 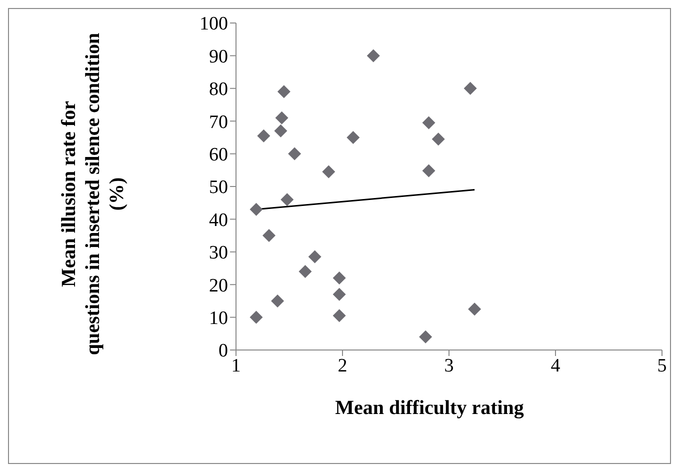 I want to click on y-tick-label: 30, so click(x=218, y=253).